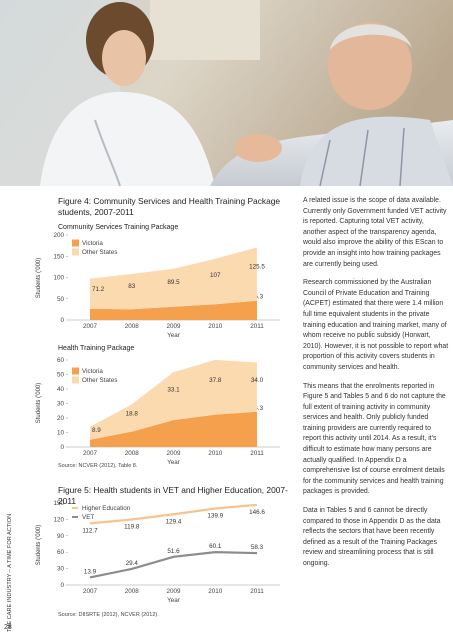  Describe the element at coordinates (215, 380) in the screenshot. I see `data-label: 37.8` at that location.